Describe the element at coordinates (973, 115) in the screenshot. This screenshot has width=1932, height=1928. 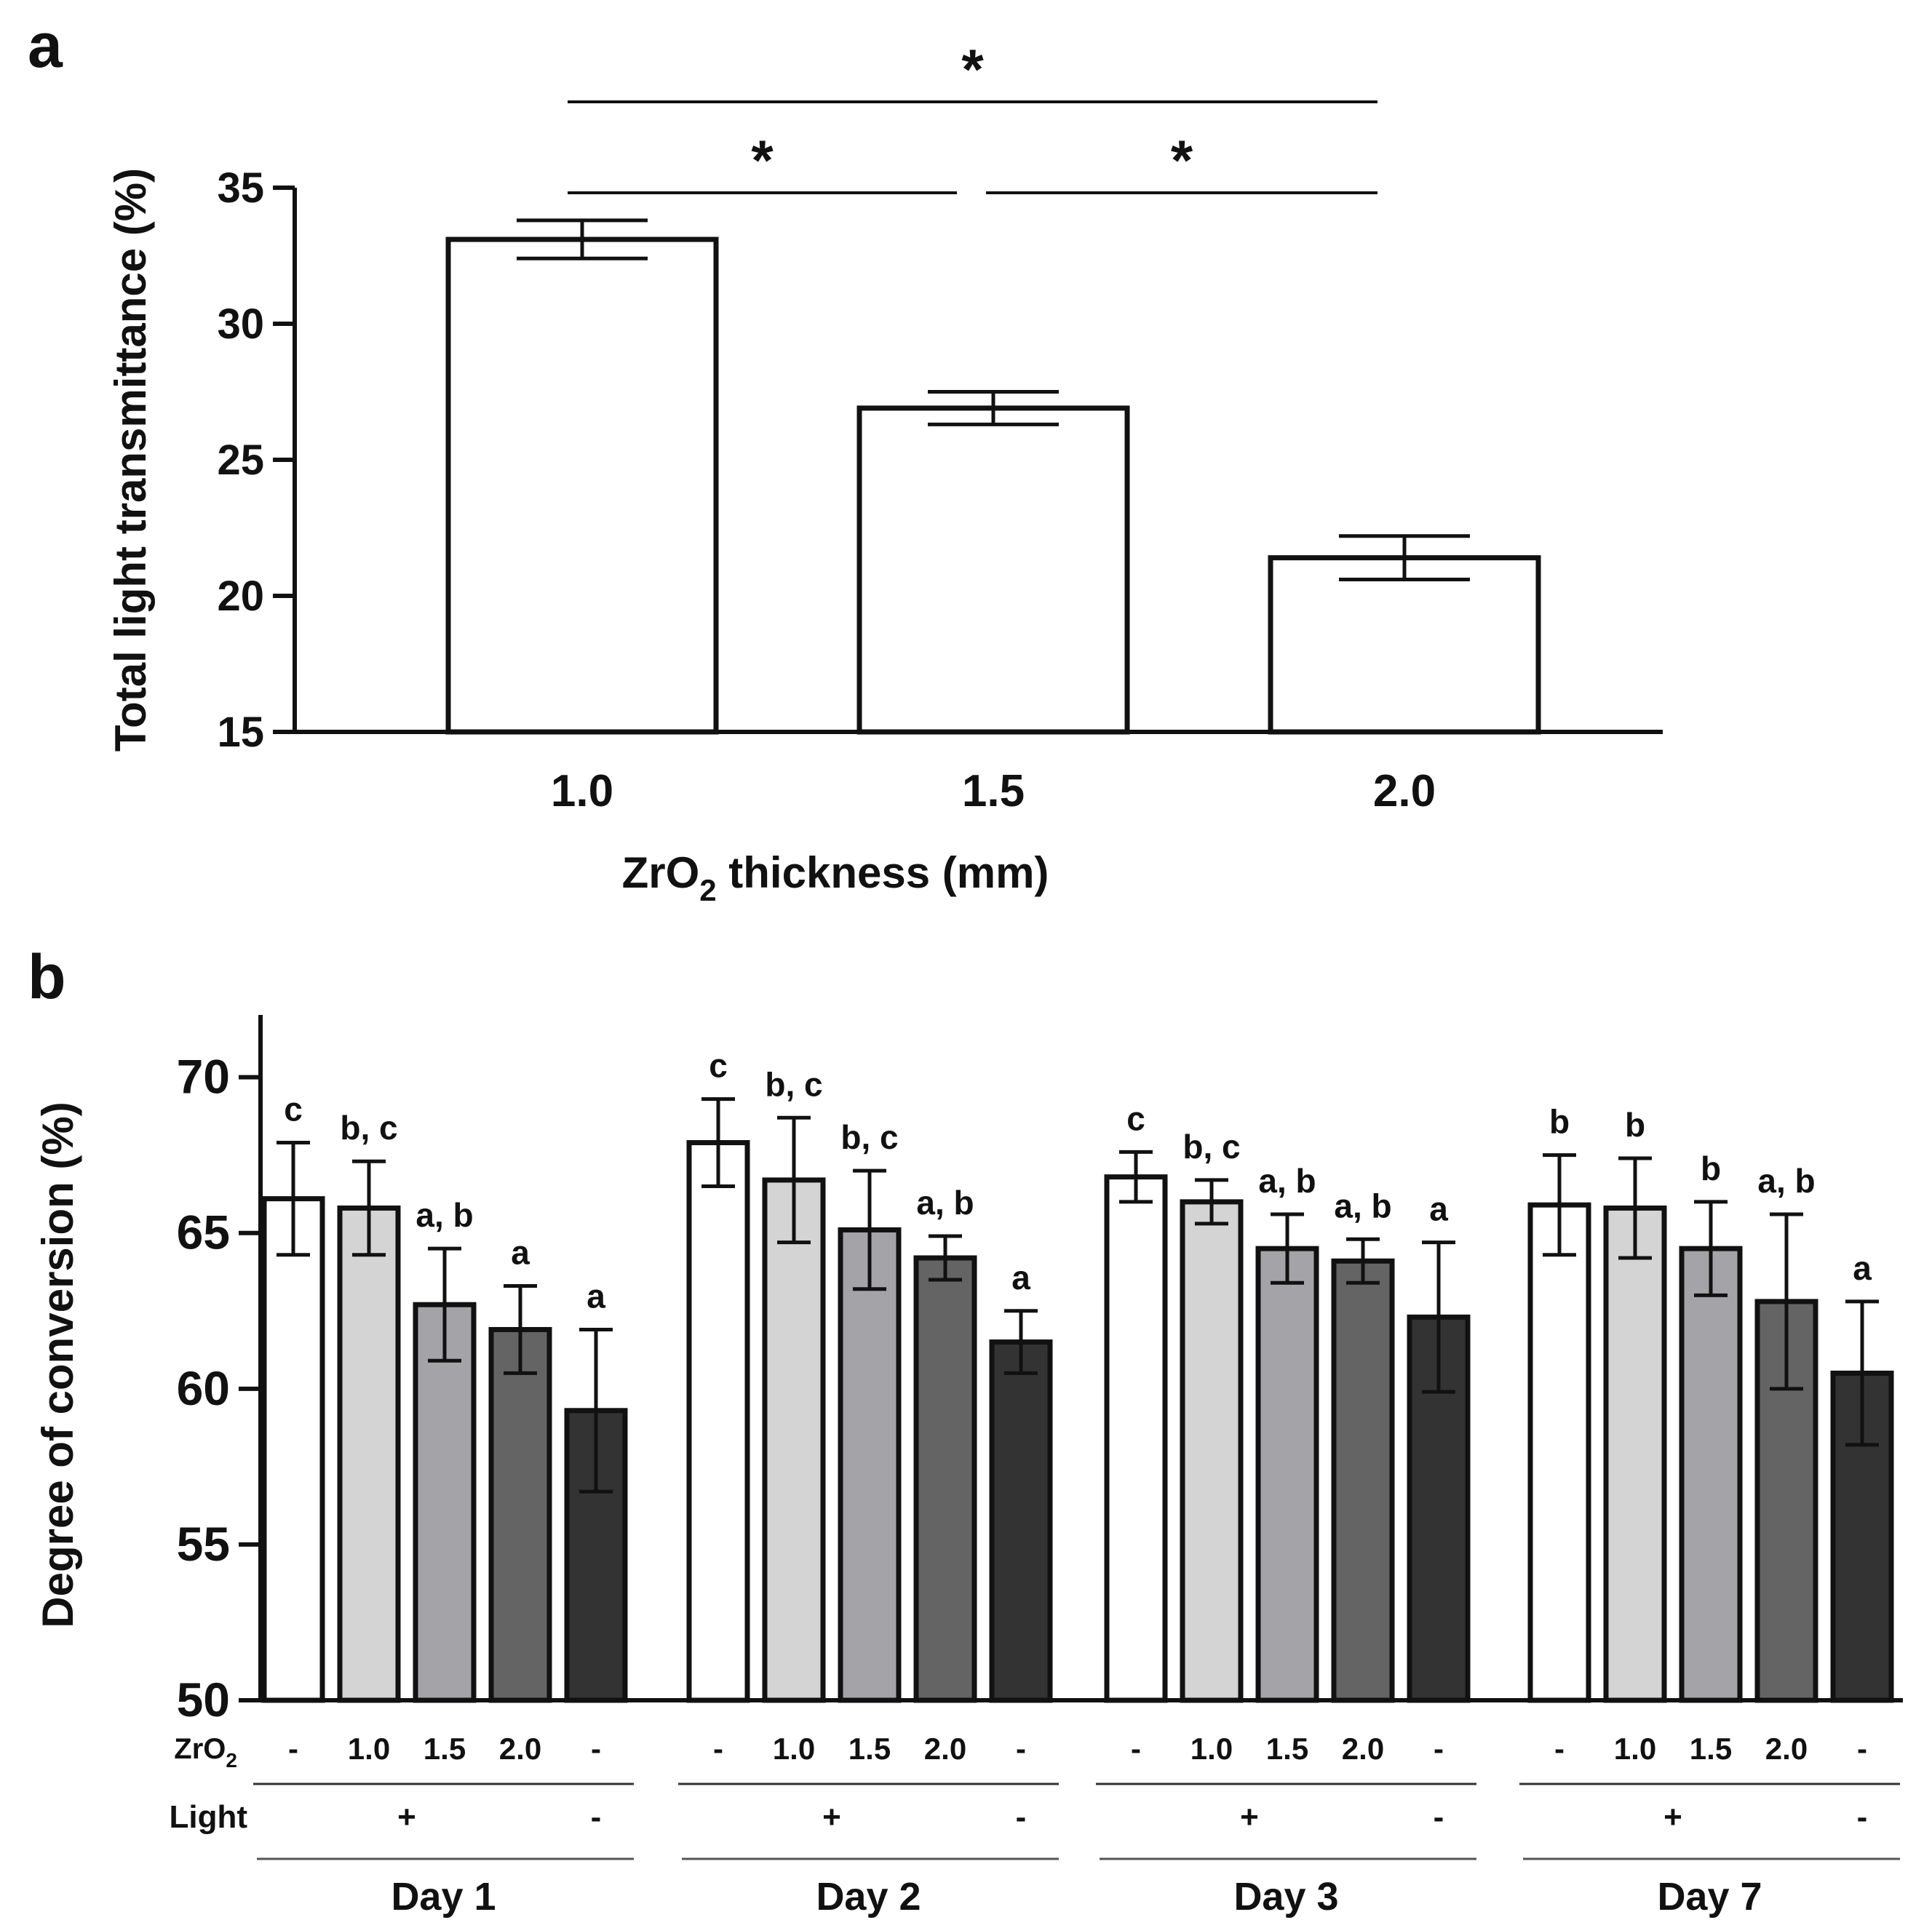
I see `panel-a-significance: * * *` at that location.